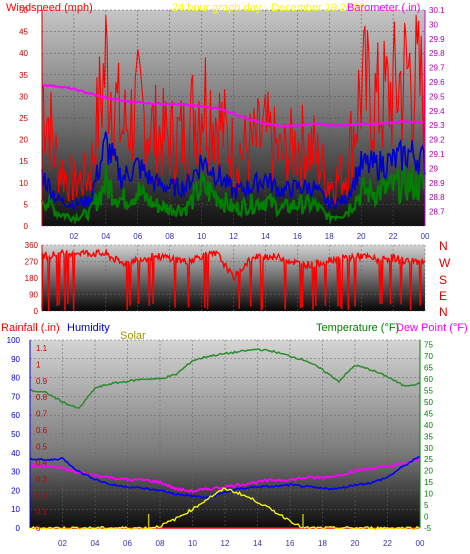 Image resolution: width=470 pixels, height=554 pixels. What do you see at coordinates (426, 505) in the screenshot?
I see `temp-tick-label: 5` at bounding box center [426, 505].